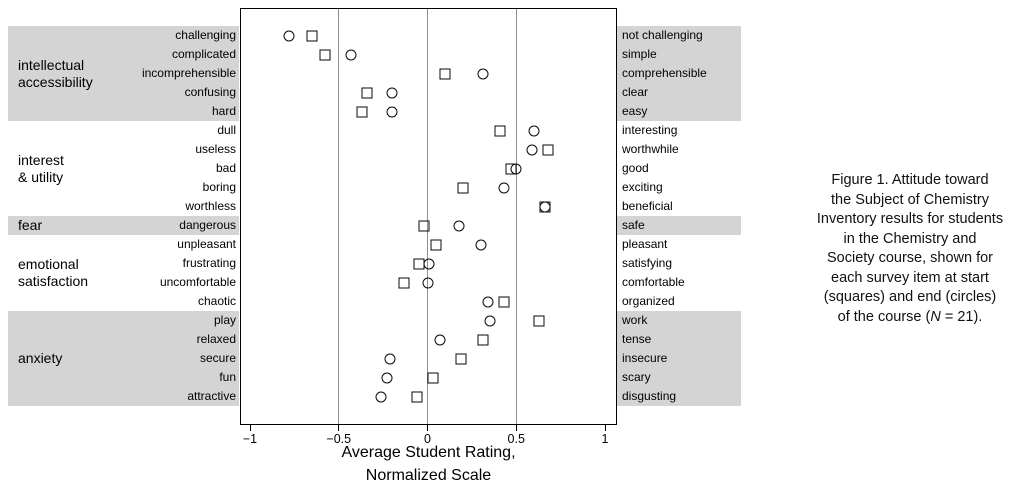 The height and width of the screenshot is (499, 1024). I want to click on item-label-positive: worthwhile, so click(650, 149).